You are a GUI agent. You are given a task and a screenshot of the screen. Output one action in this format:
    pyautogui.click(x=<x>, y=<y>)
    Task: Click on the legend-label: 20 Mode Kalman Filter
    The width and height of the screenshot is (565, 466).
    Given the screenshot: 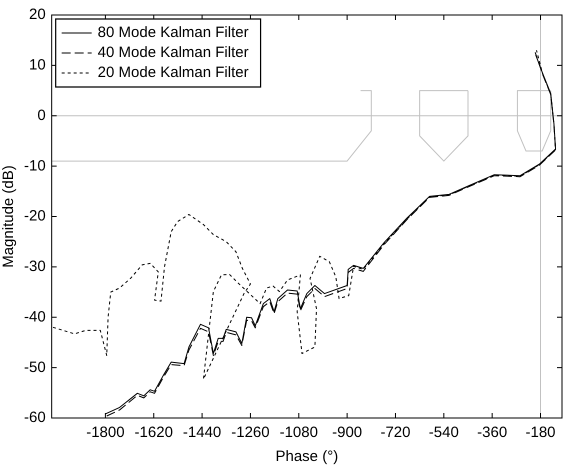 What is the action you would take?
    pyautogui.click(x=173, y=73)
    